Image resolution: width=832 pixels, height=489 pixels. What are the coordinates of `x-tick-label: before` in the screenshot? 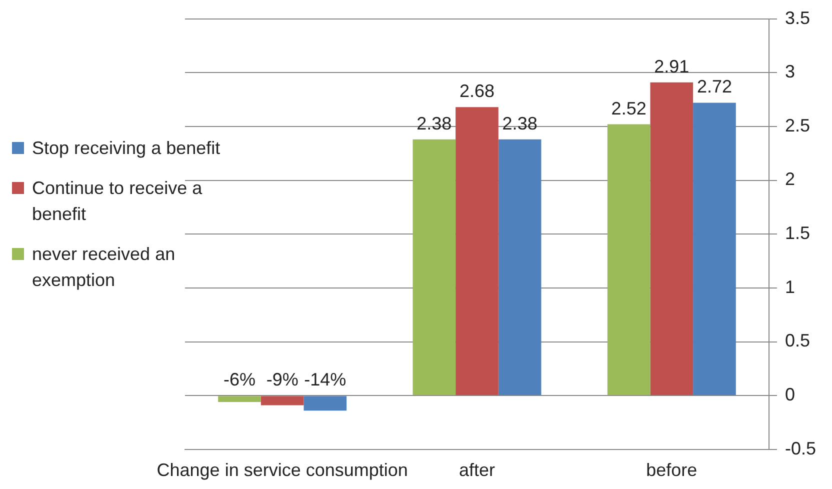 It's located at (672, 470).